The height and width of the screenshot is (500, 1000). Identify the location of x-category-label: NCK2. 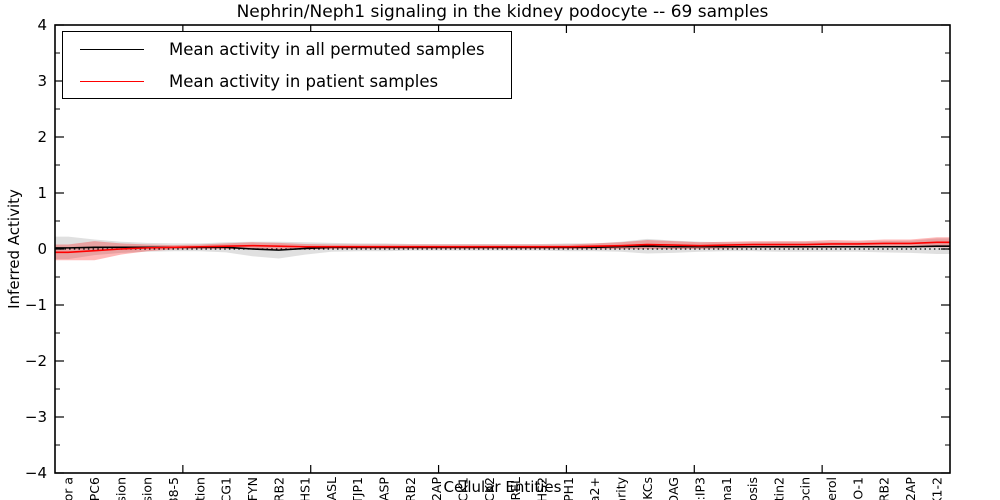
(489, 488).